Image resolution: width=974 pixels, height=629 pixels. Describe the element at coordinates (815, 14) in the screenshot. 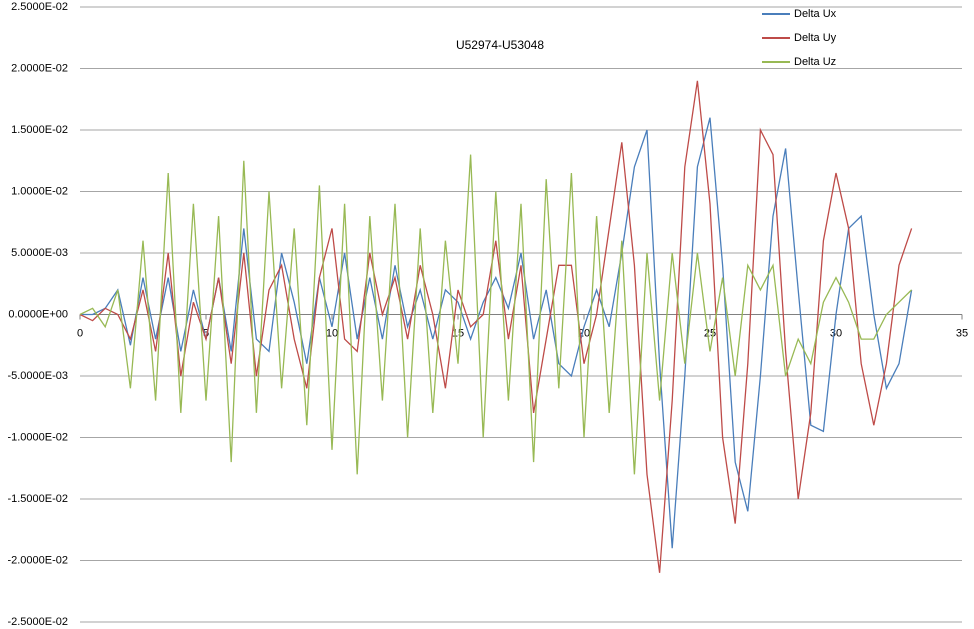

I see `legend-label: Delta Ux` at that location.